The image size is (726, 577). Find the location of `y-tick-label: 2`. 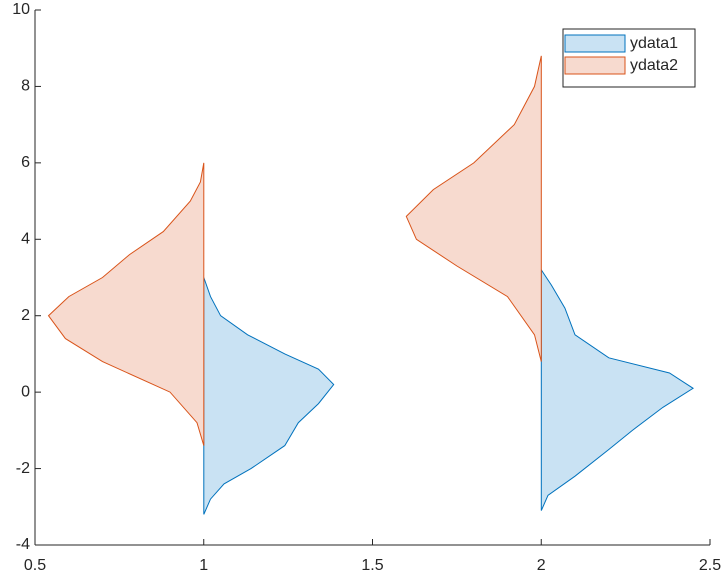

y-tick-label: 2 is located at coordinates (25, 315).